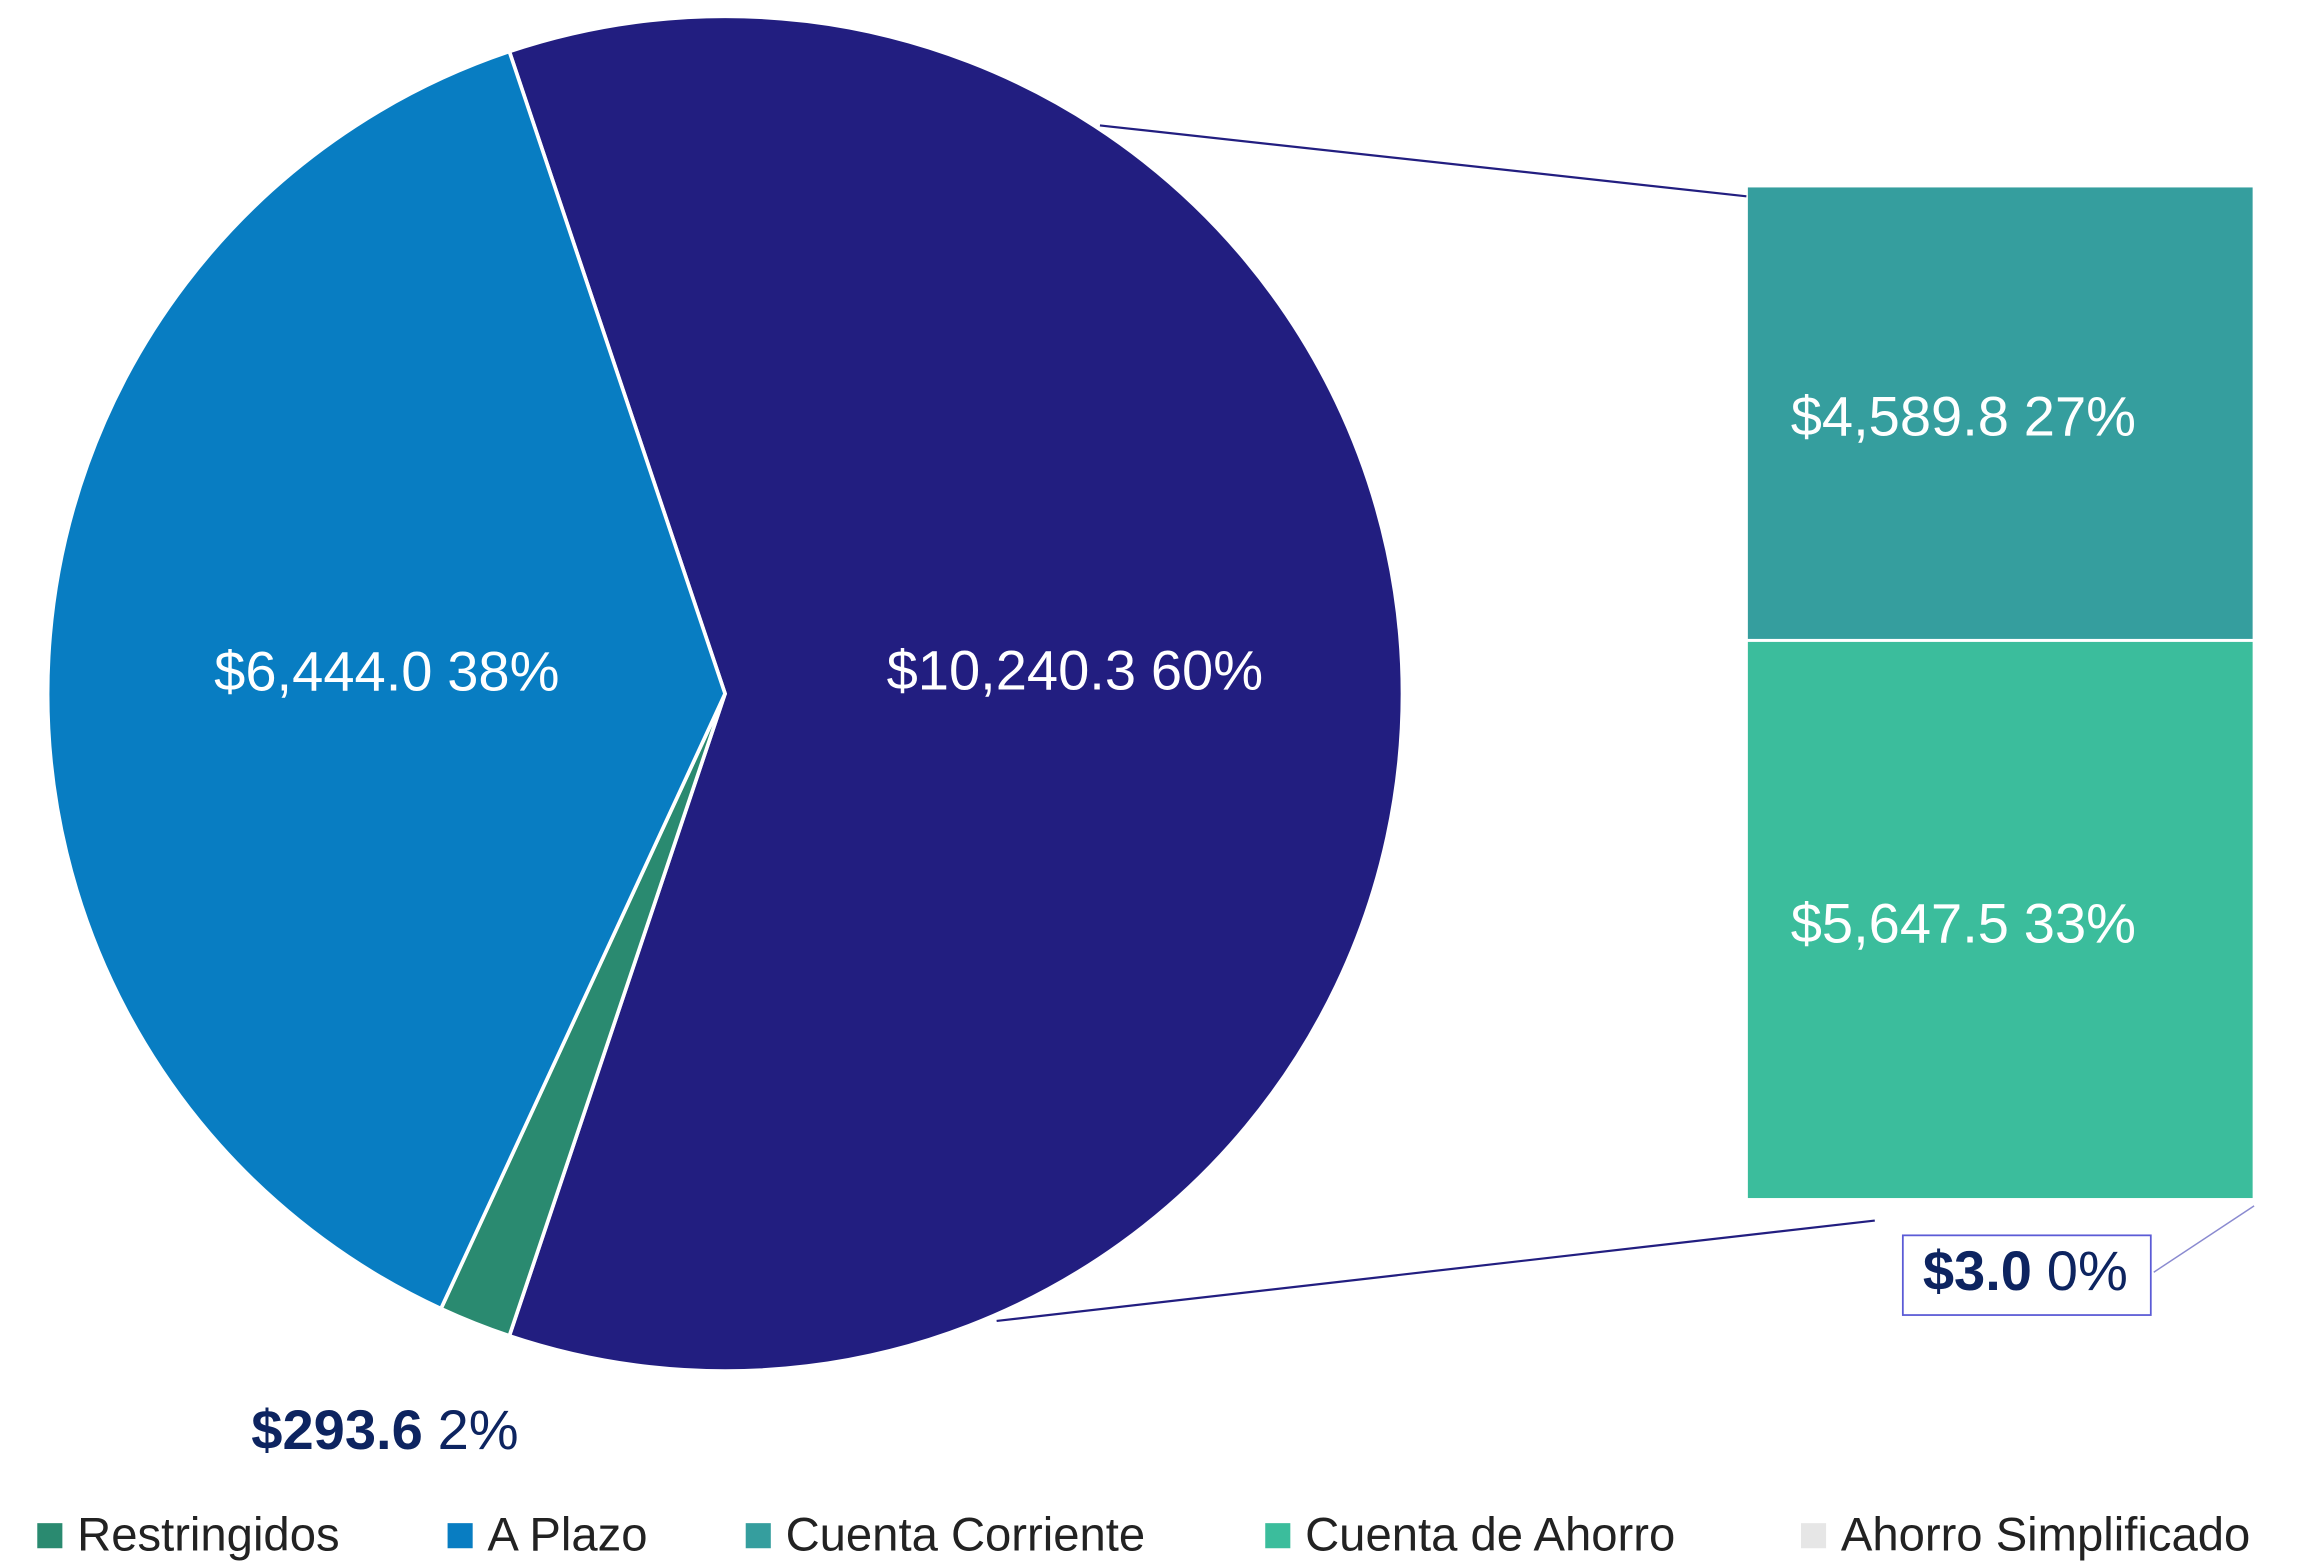 The width and height of the screenshot is (2315, 1563). What do you see at coordinates (2087, 1270) in the screenshot?
I see `percent-label: 0%` at bounding box center [2087, 1270].